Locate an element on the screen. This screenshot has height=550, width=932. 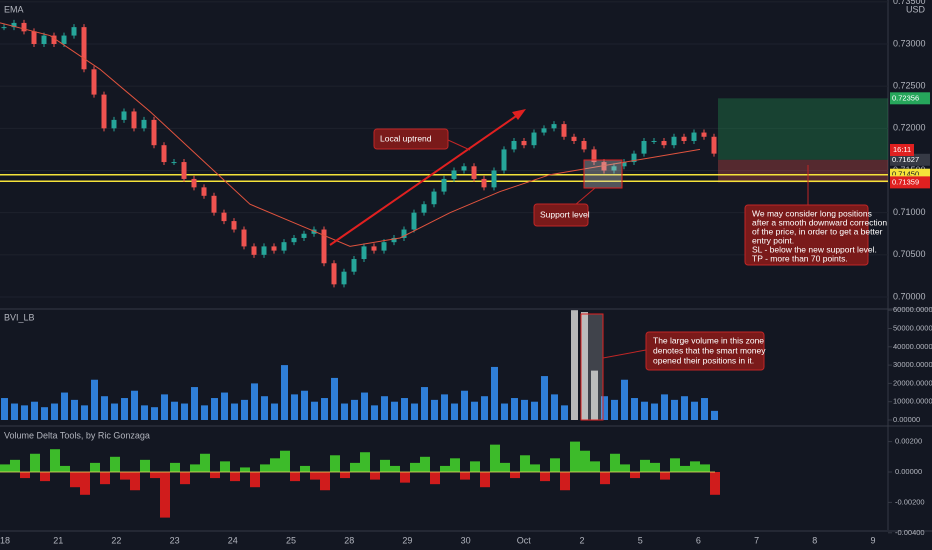
note-text: entry point. is located at coordinates (773, 240).